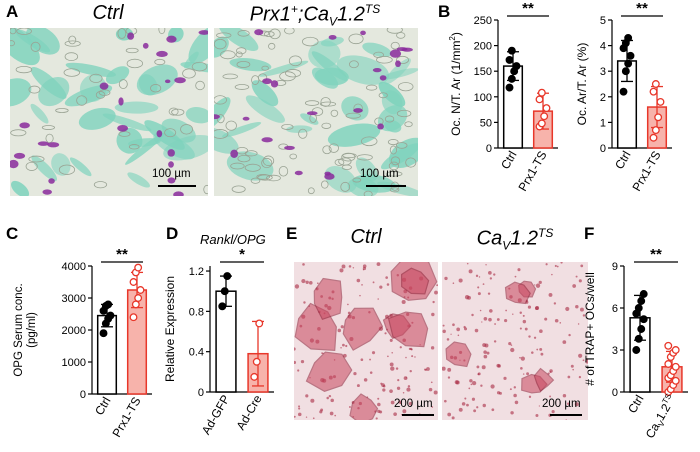 The height and width of the screenshot is (452, 700). Describe the element at coordinates (615, 309) in the screenshot. I see `y-tick-label: 6` at that location.